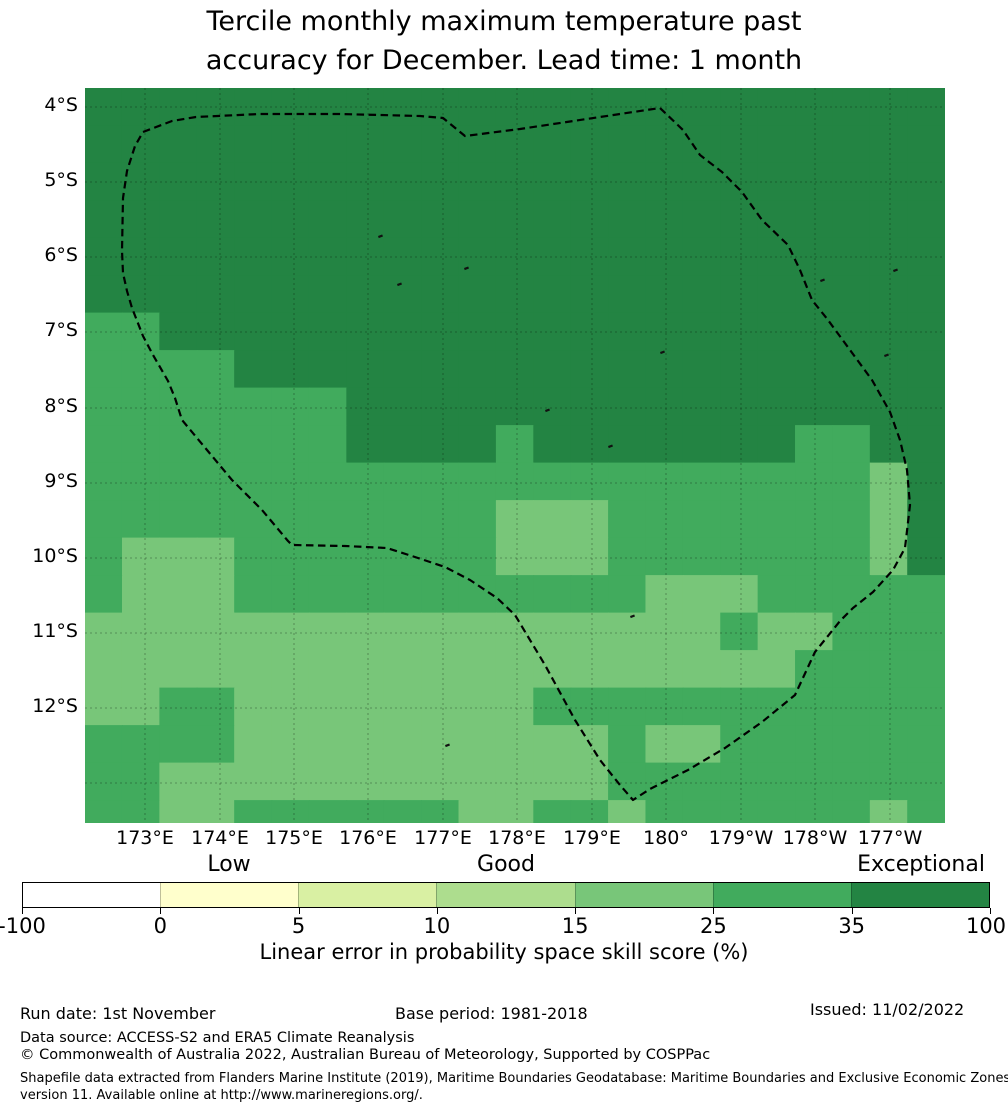 The image size is (1008, 1110). I want to click on colorbar-category-label: Good, so click(506, 864).